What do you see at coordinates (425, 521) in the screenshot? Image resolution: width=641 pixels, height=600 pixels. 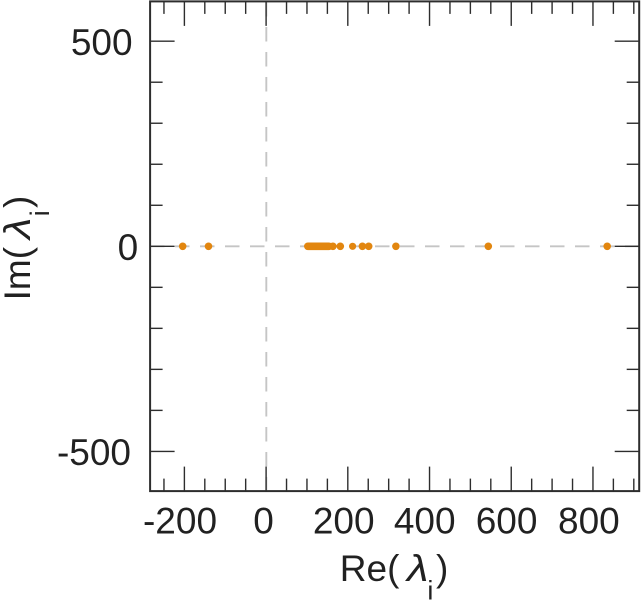 I see `svg-text: 400` at bounding box center [425, 521].